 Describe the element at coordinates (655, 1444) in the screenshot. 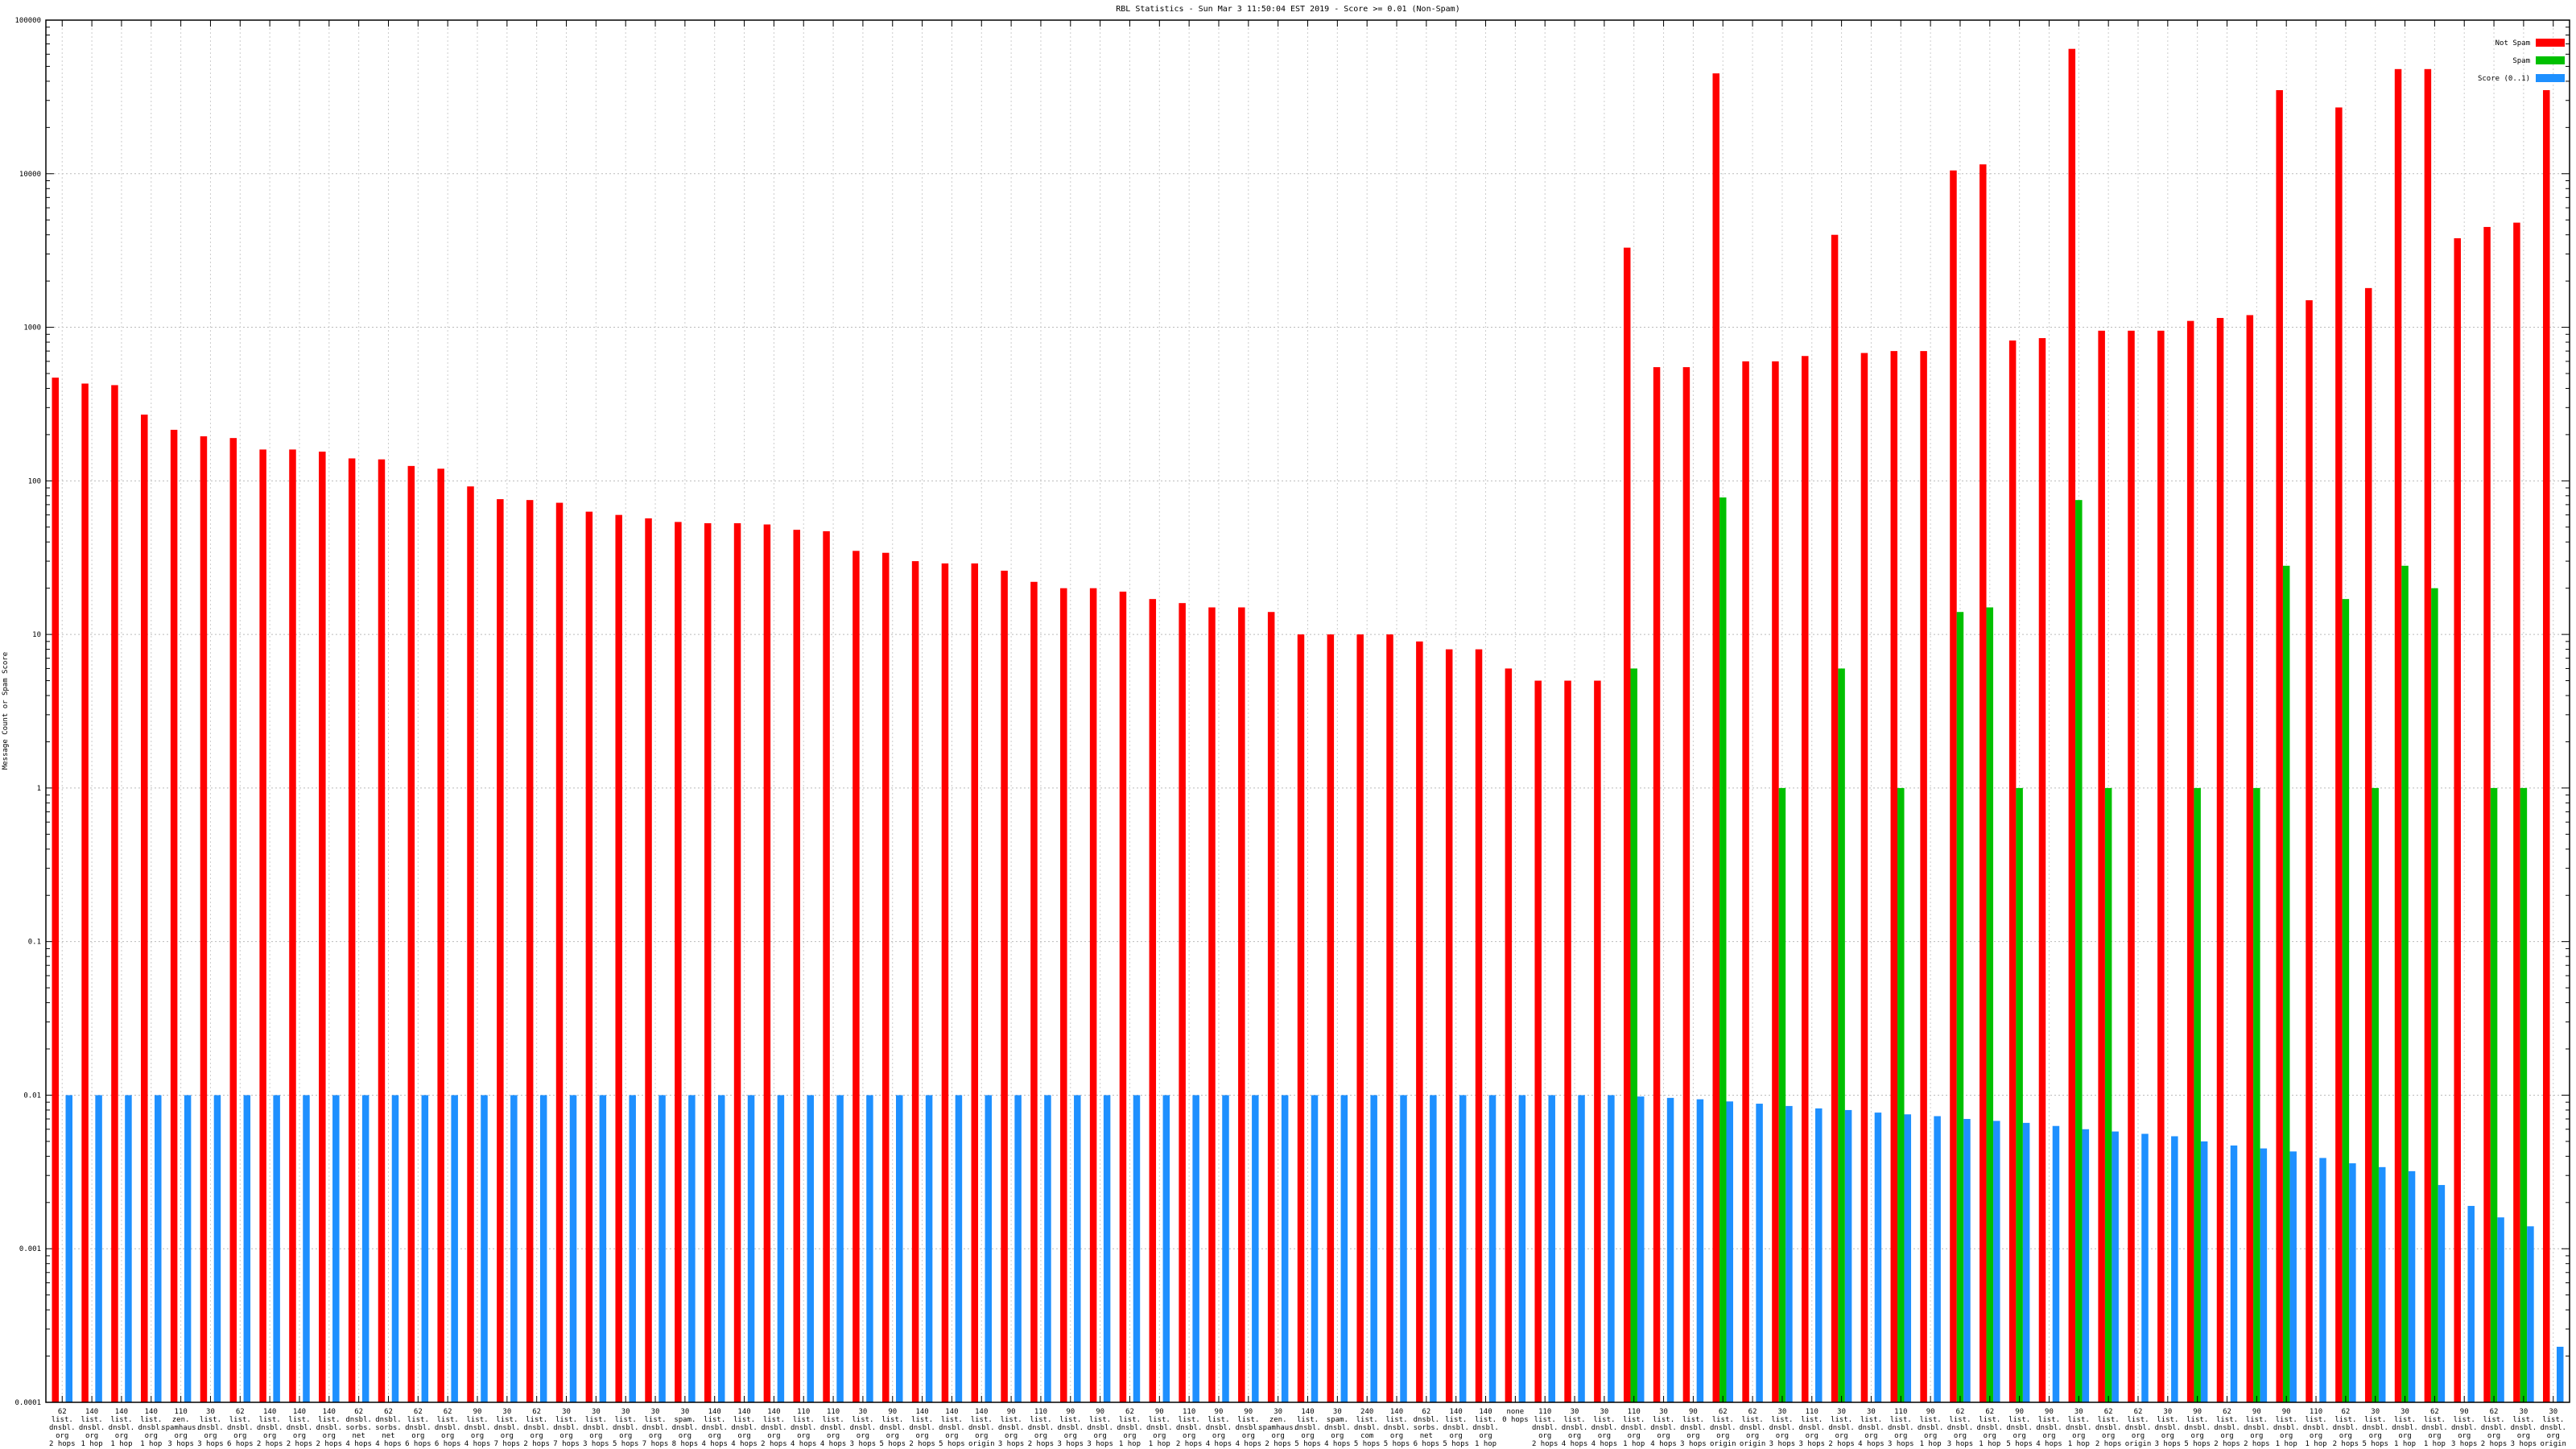

I see `x-tick-label: 7 hops` at that location.